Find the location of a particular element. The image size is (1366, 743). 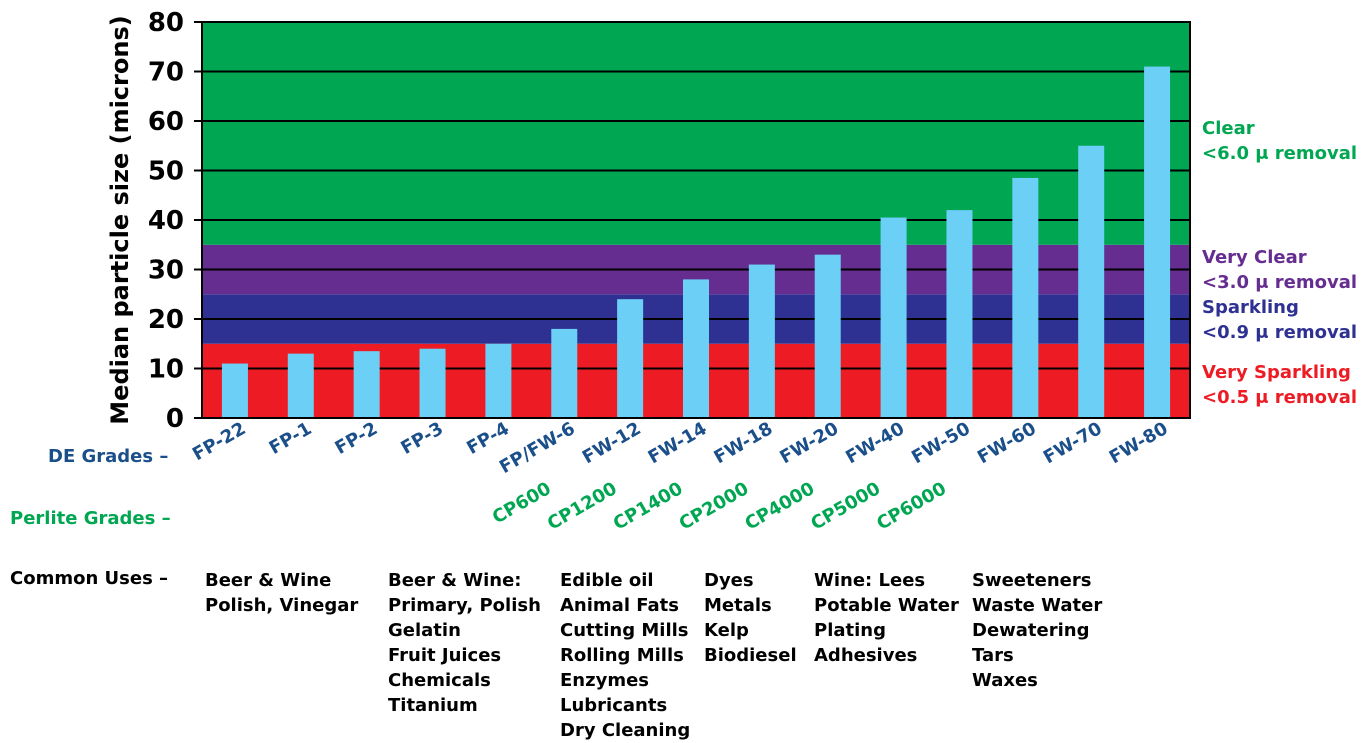

y-axis-label: Median particle size (microns) is located at coordinates (120, 219).